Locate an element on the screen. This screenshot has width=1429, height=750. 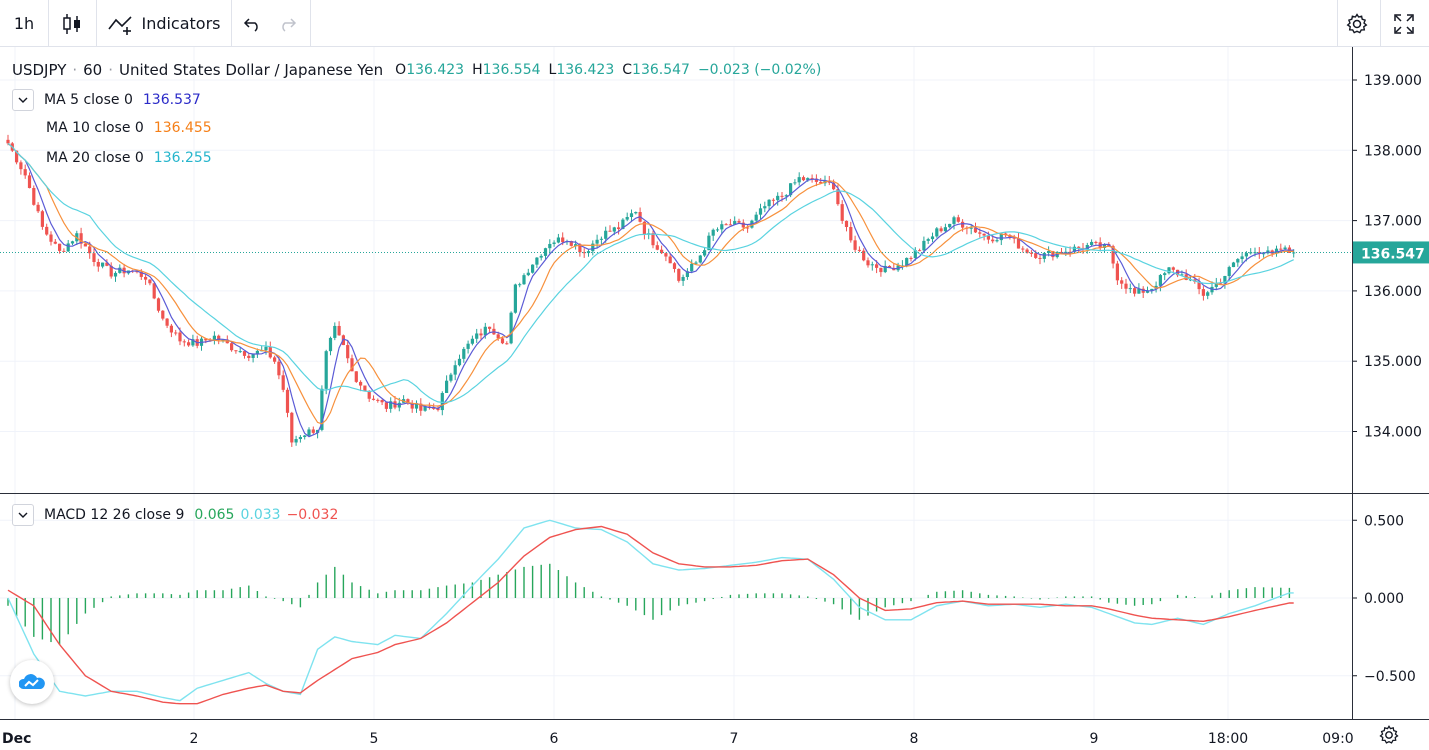
ma20-legend: MA 20 close 0 136.255 is located at coordinates (132, 158).